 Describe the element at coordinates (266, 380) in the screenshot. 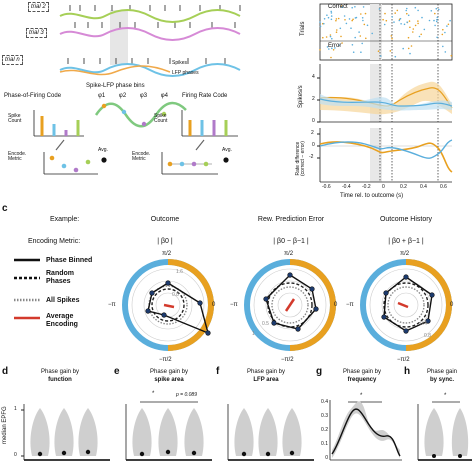

I see `f-title-bold: LFP area` at that location.